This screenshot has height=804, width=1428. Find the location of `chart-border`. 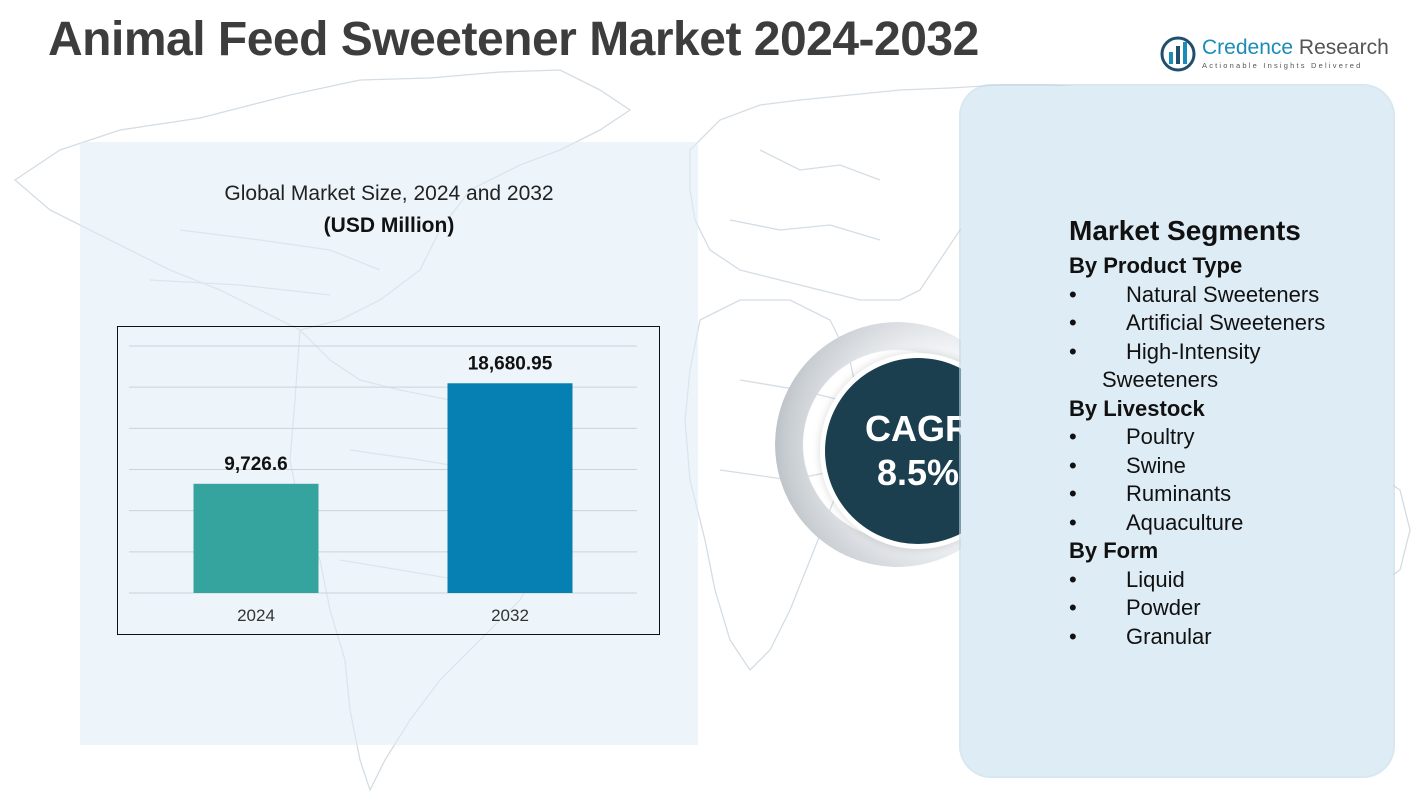

chart-border is located at coordinates (388, 480).